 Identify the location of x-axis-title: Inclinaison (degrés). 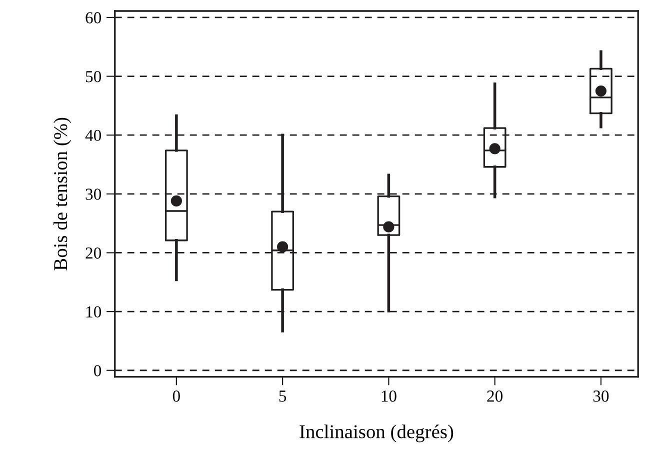
(377, 433).